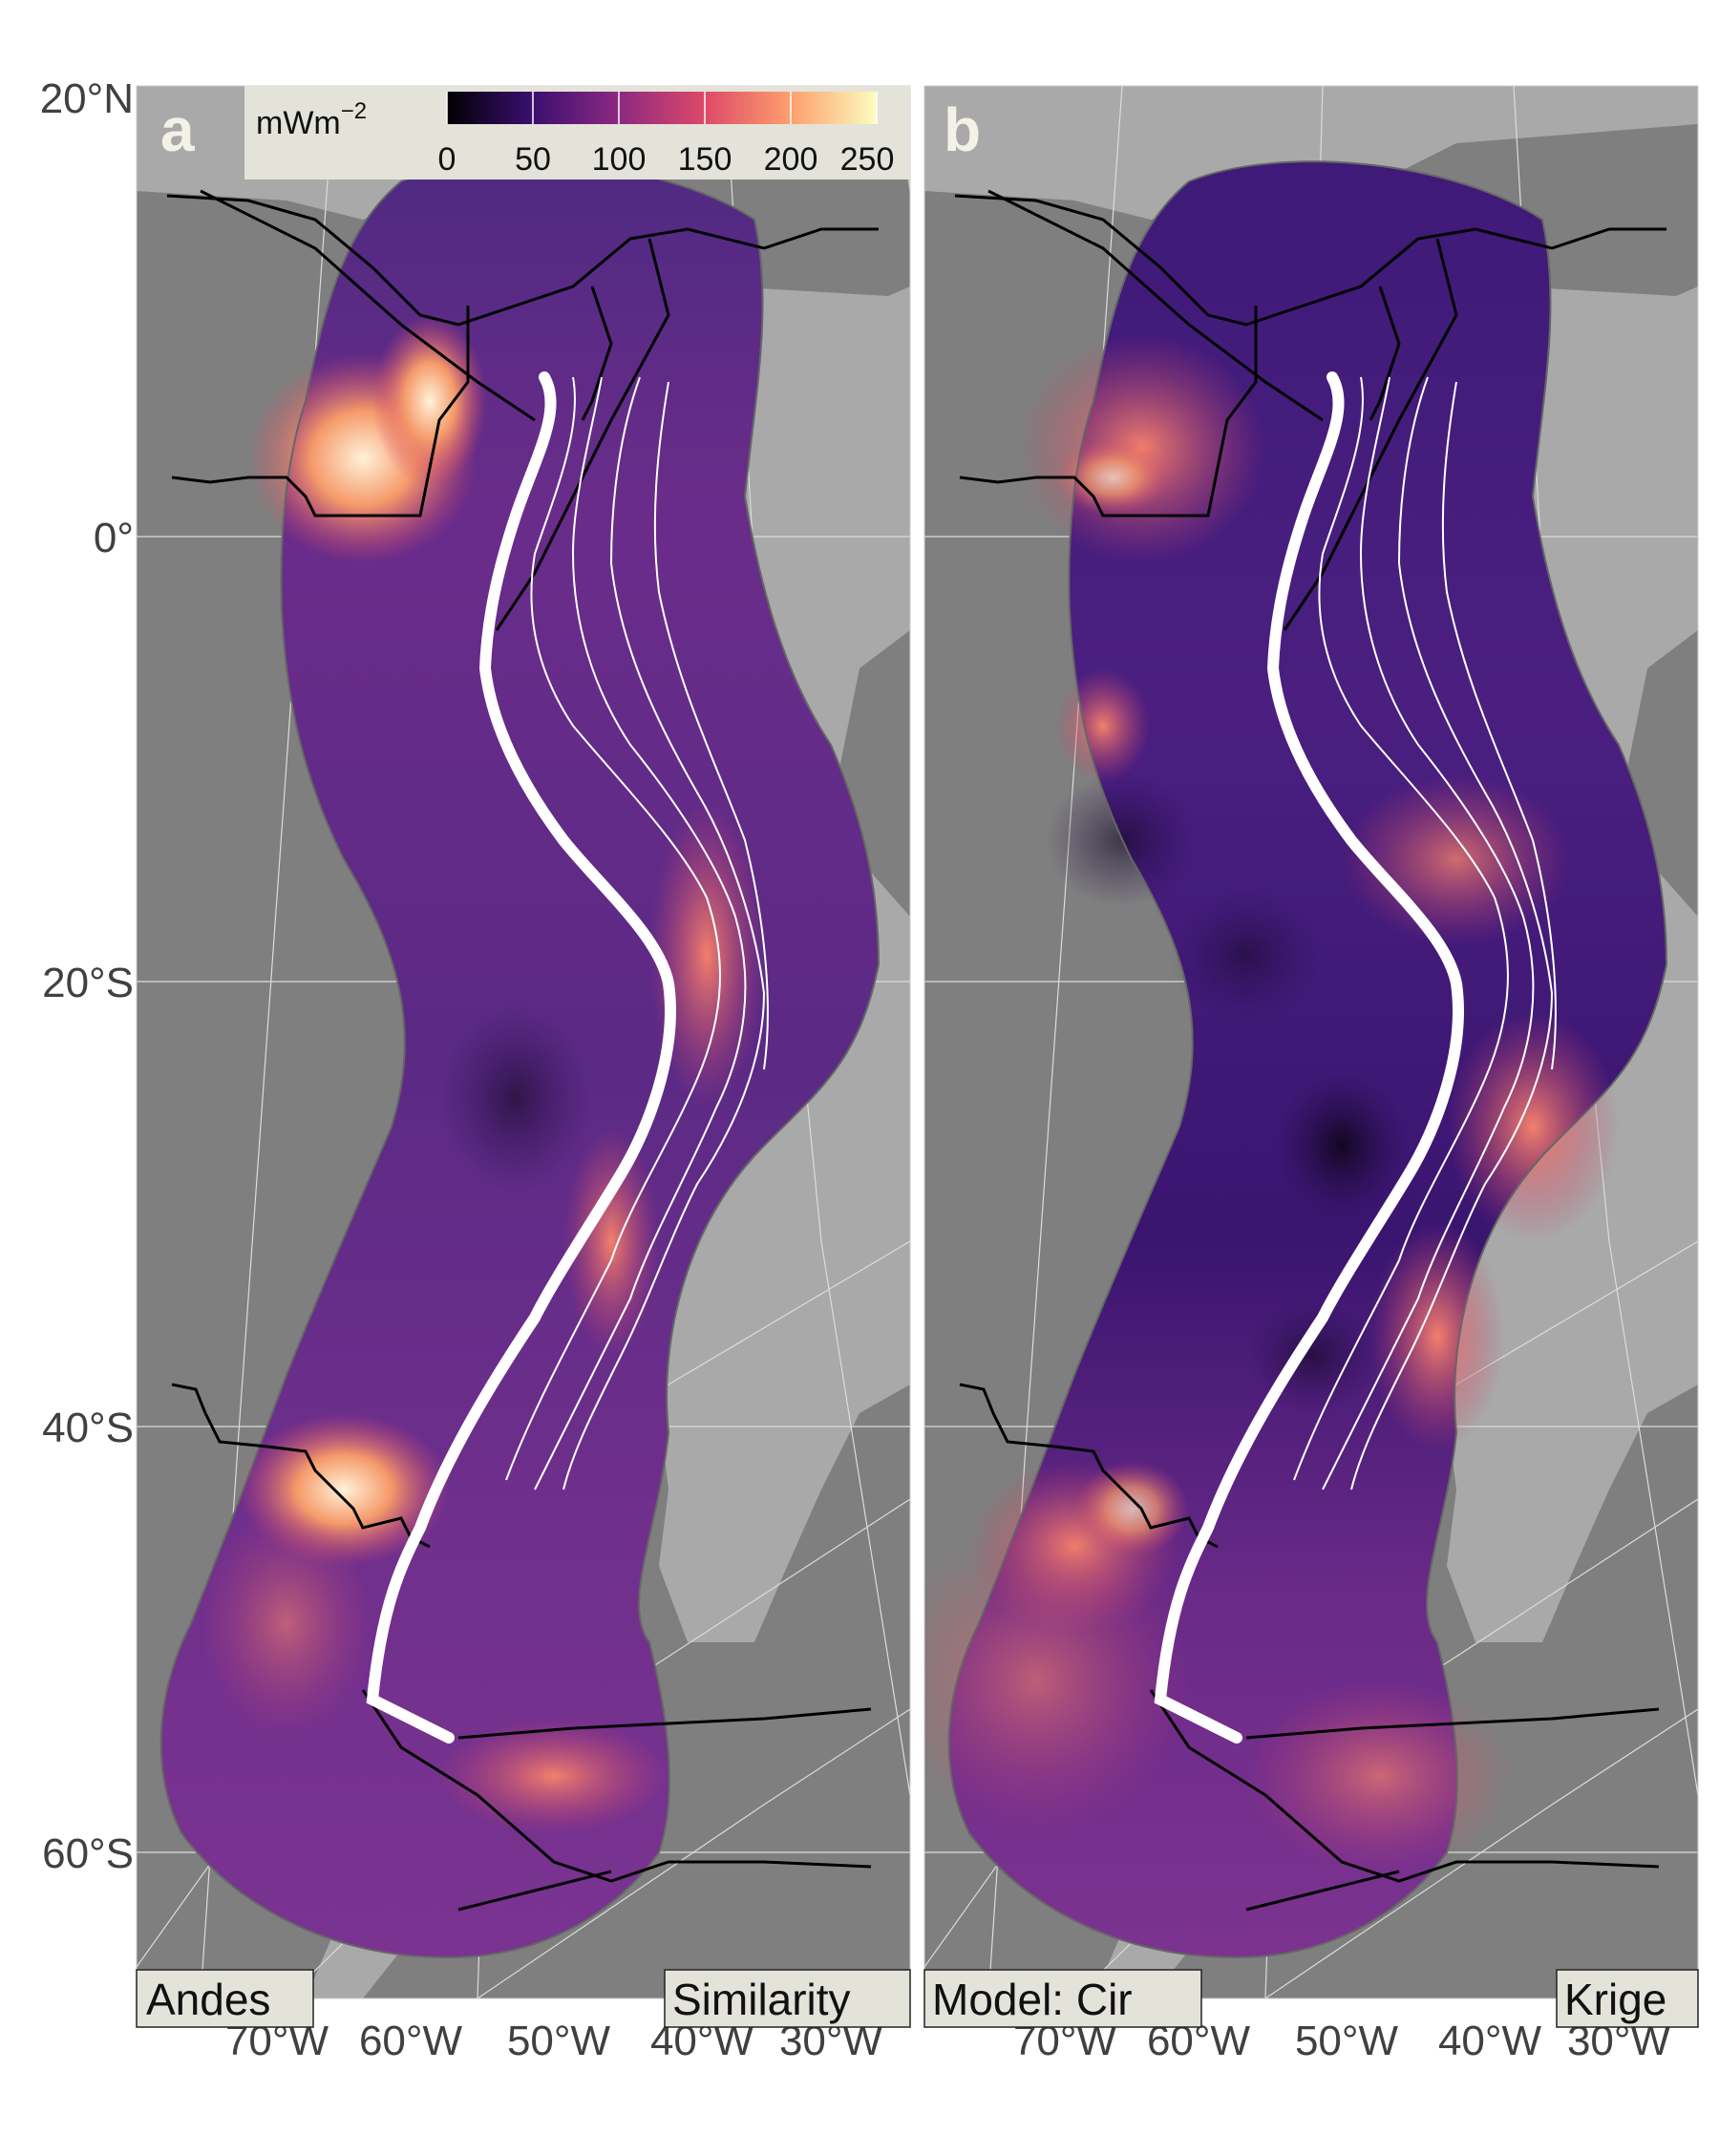 The height and width of the screenshot is (2156, 1719). I want to click on colorbar-tick-150: 150, so click(705, 160).